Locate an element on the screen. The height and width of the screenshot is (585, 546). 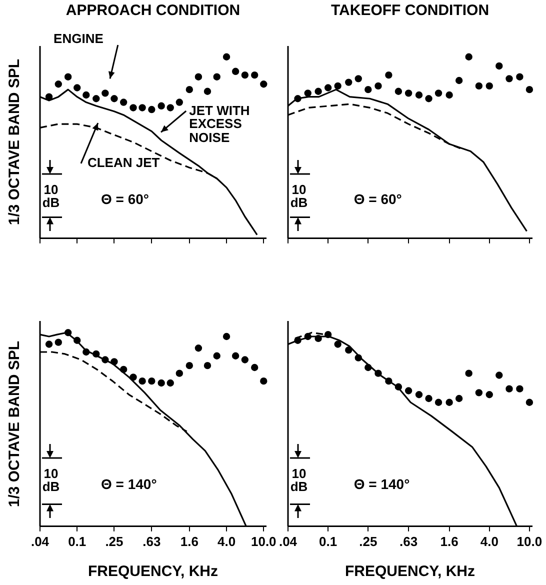
x-tick-label: .63 is located at coordinates (151, 541).